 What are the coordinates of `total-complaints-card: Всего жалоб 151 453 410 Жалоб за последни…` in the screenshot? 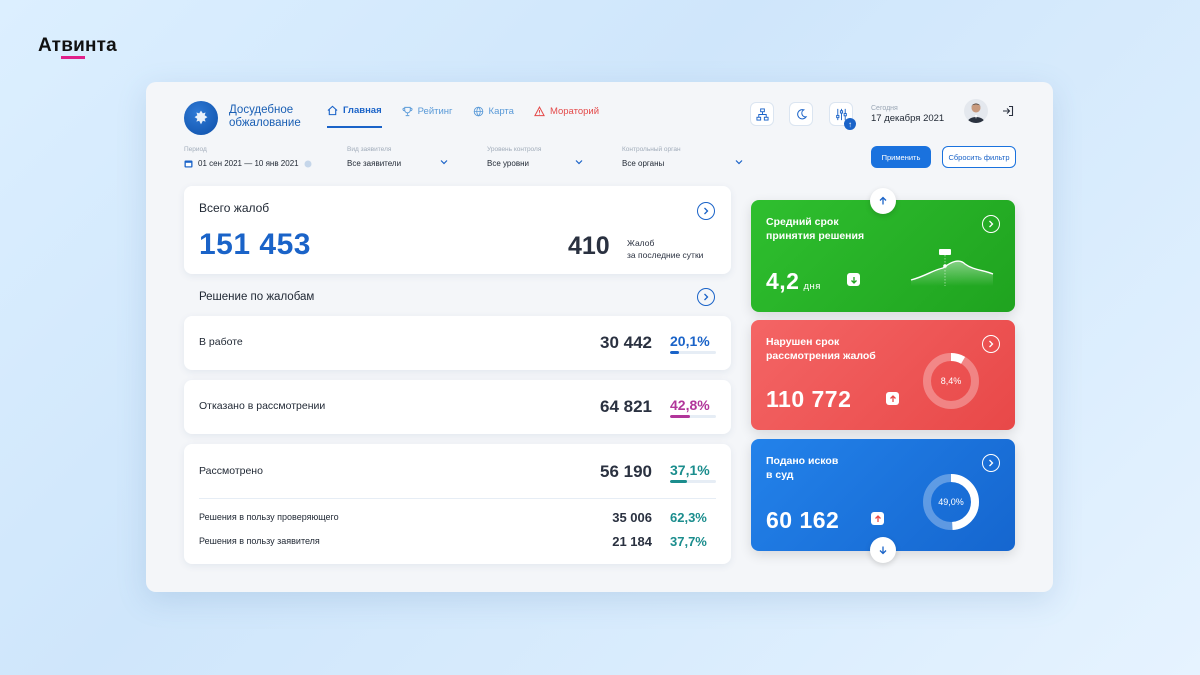 It's located at (457, 230).